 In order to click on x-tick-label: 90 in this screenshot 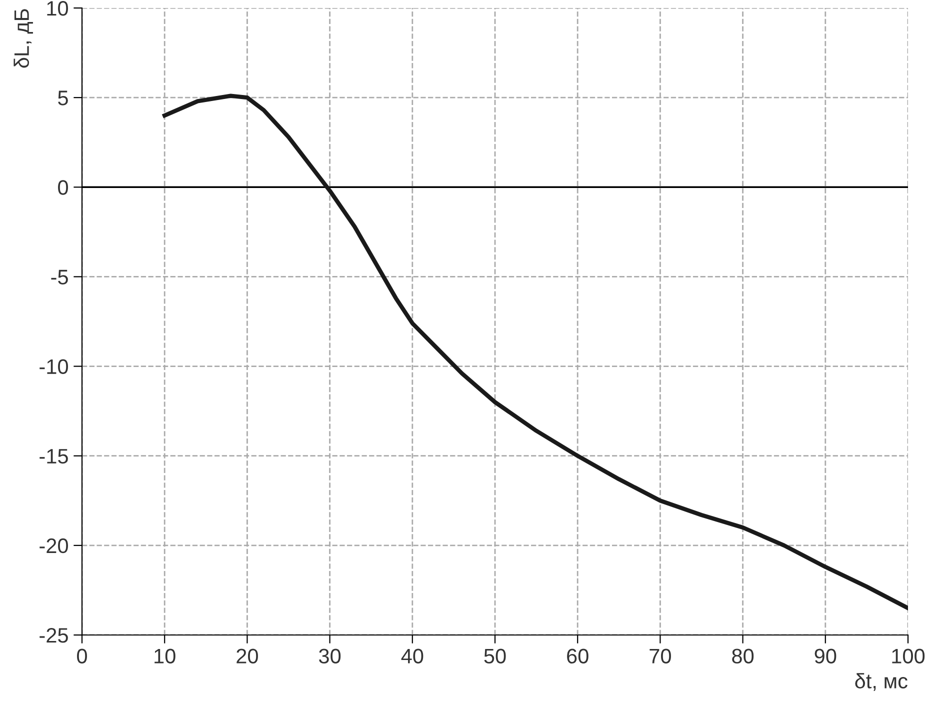, I will do `click(825, 656)`.